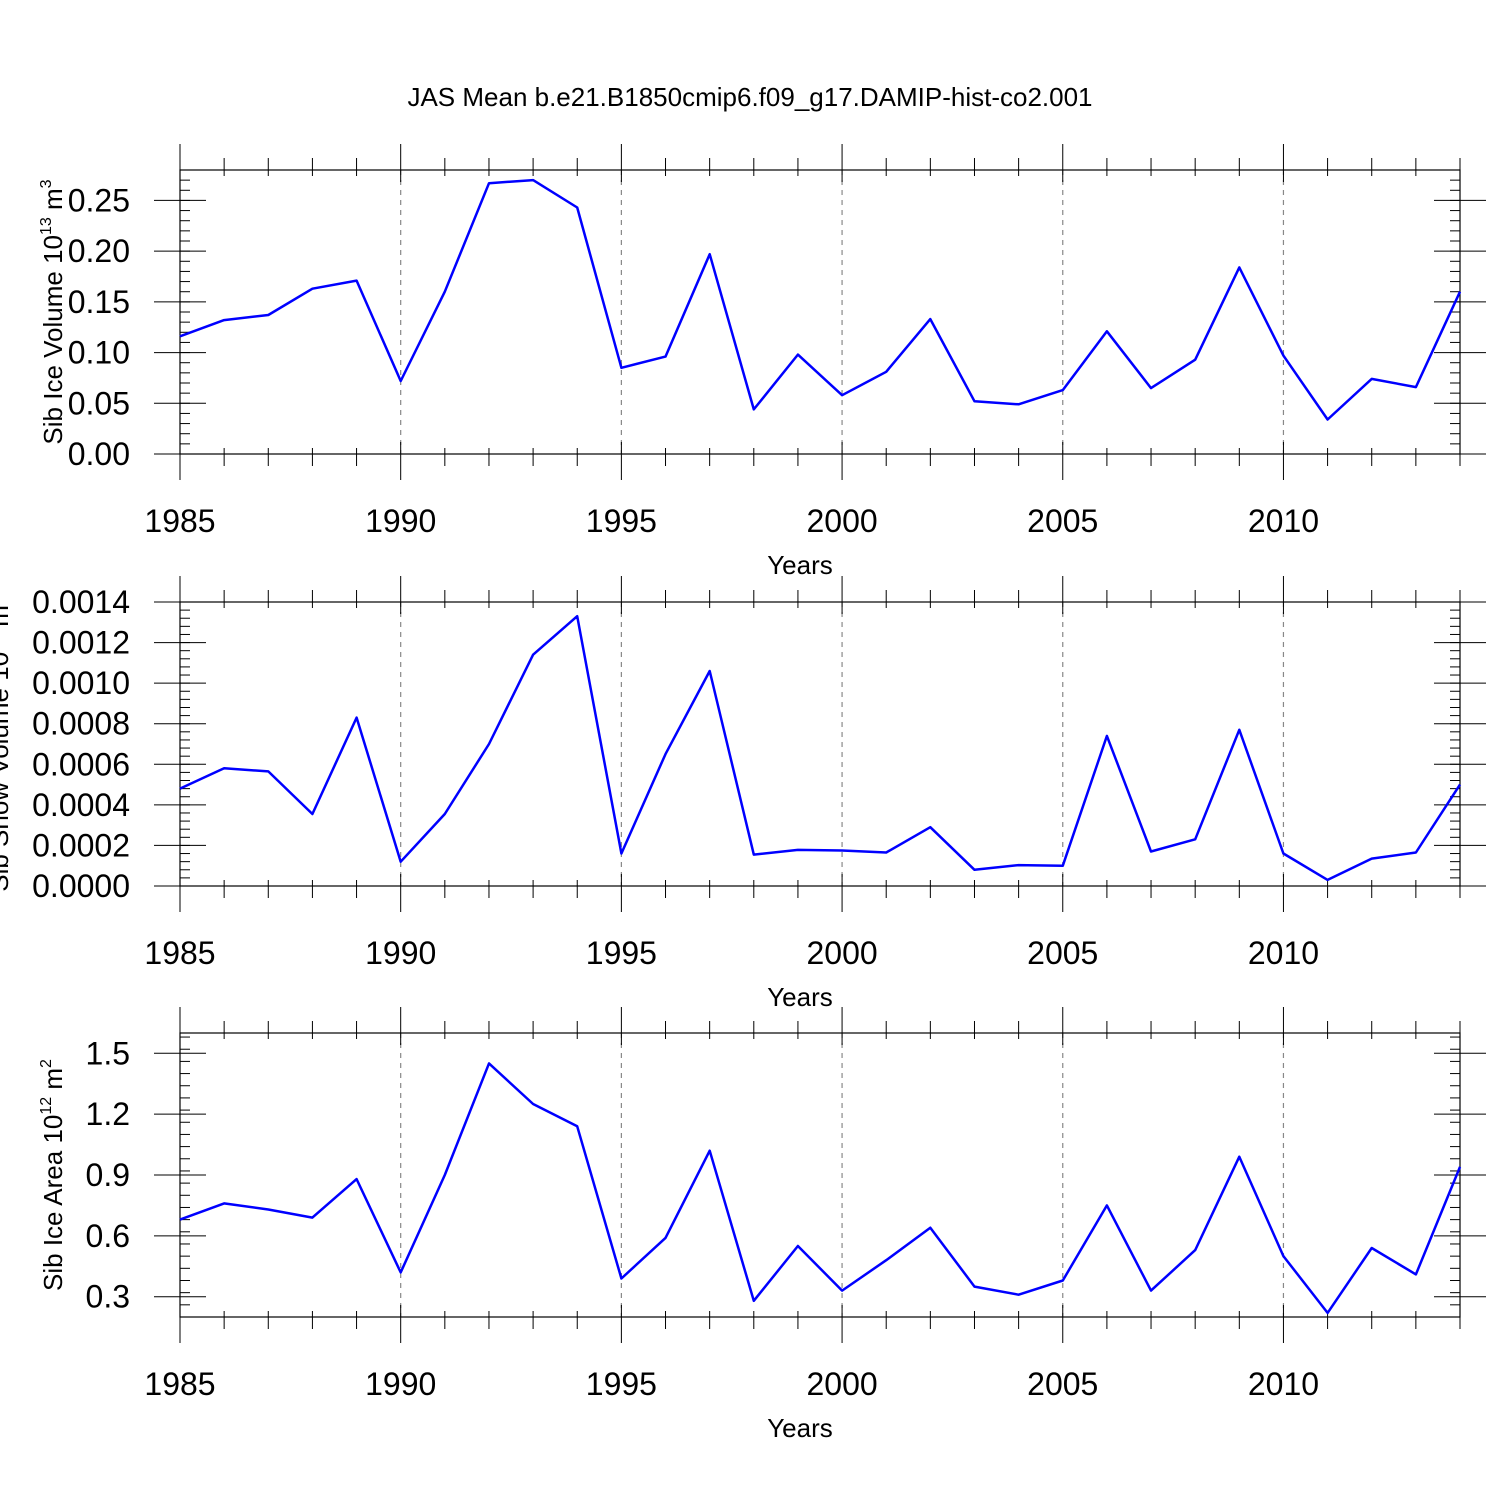  Describe the element at coordinates (46, 1106) in the screenshot. I see `y-axis-label-exp: 12` at that location.